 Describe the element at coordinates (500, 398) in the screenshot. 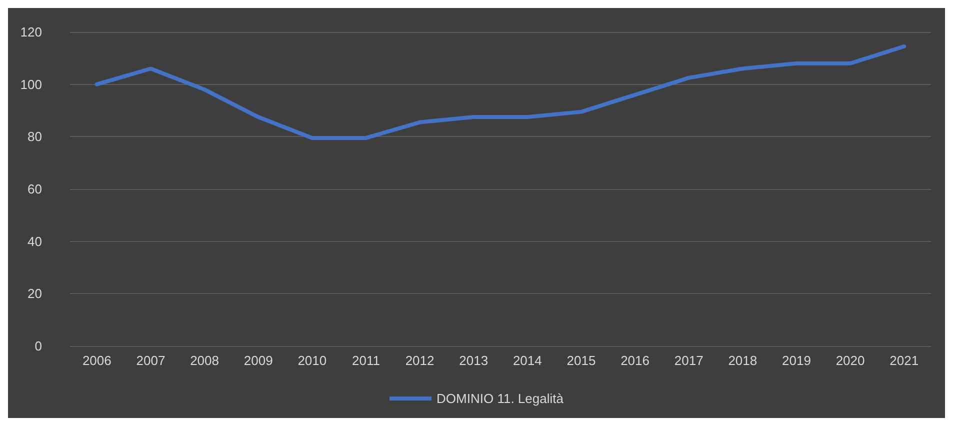

I see `legend-label: DOMINIO 11. Legalità` at that location.